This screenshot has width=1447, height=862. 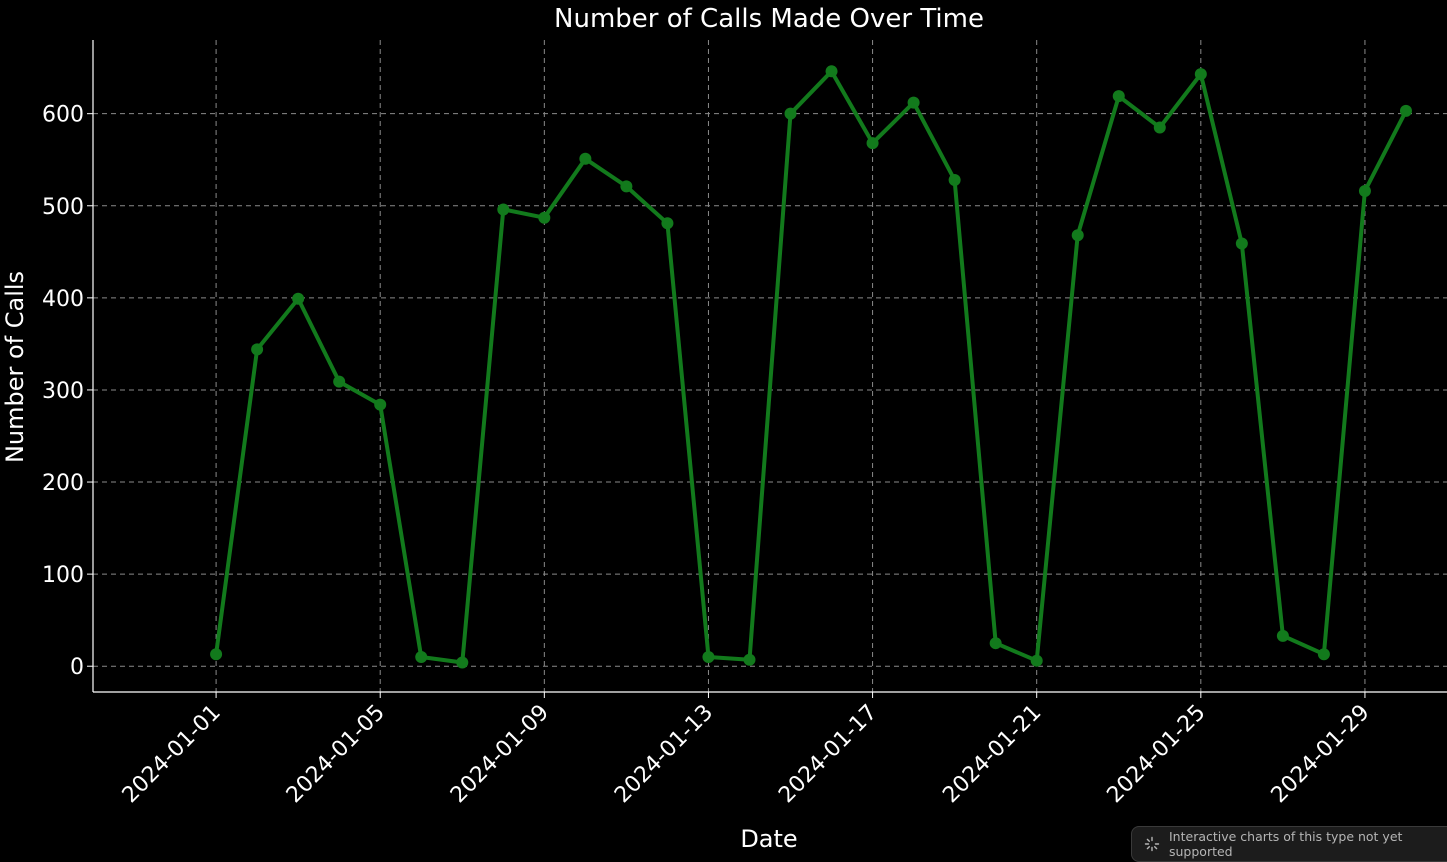 What do you see at coordinates (1152, 844) in the screenshot?
I see `sparkle-icon` at bounding box center [1152, 844].